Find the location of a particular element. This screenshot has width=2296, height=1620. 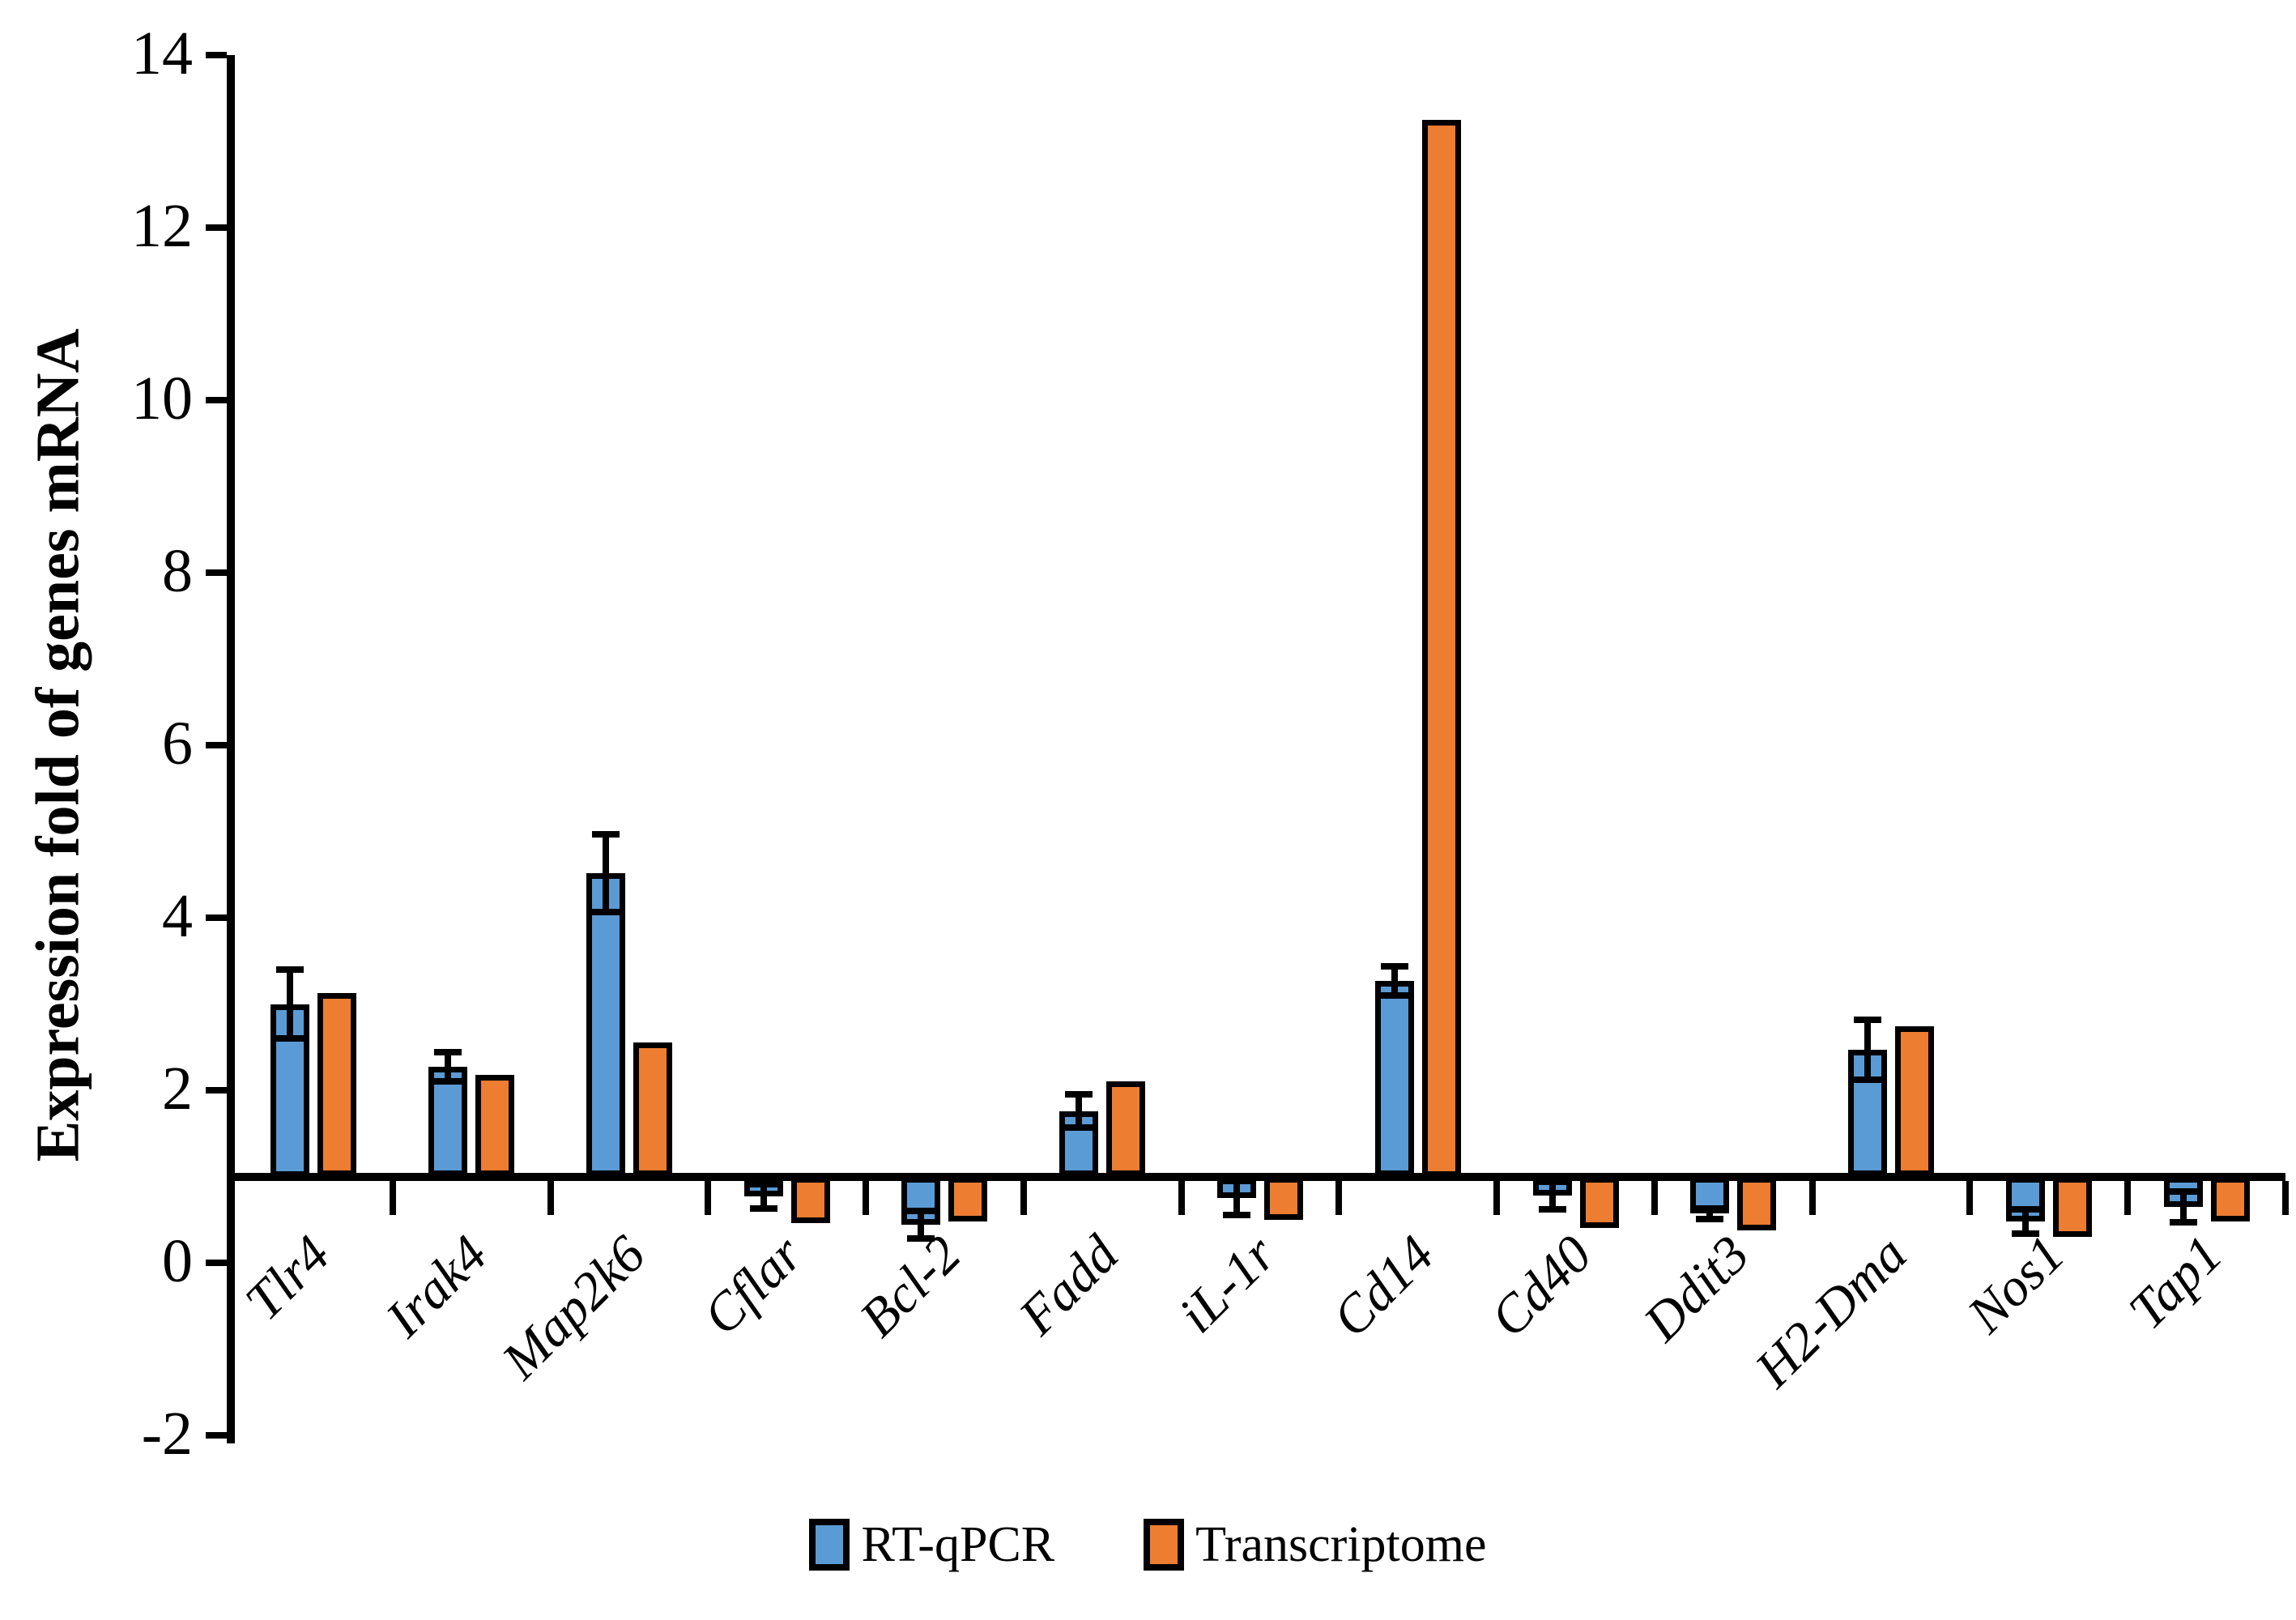

error-bar-cap-bottom-Ddit3 is located at coordinates (1710, 1218).